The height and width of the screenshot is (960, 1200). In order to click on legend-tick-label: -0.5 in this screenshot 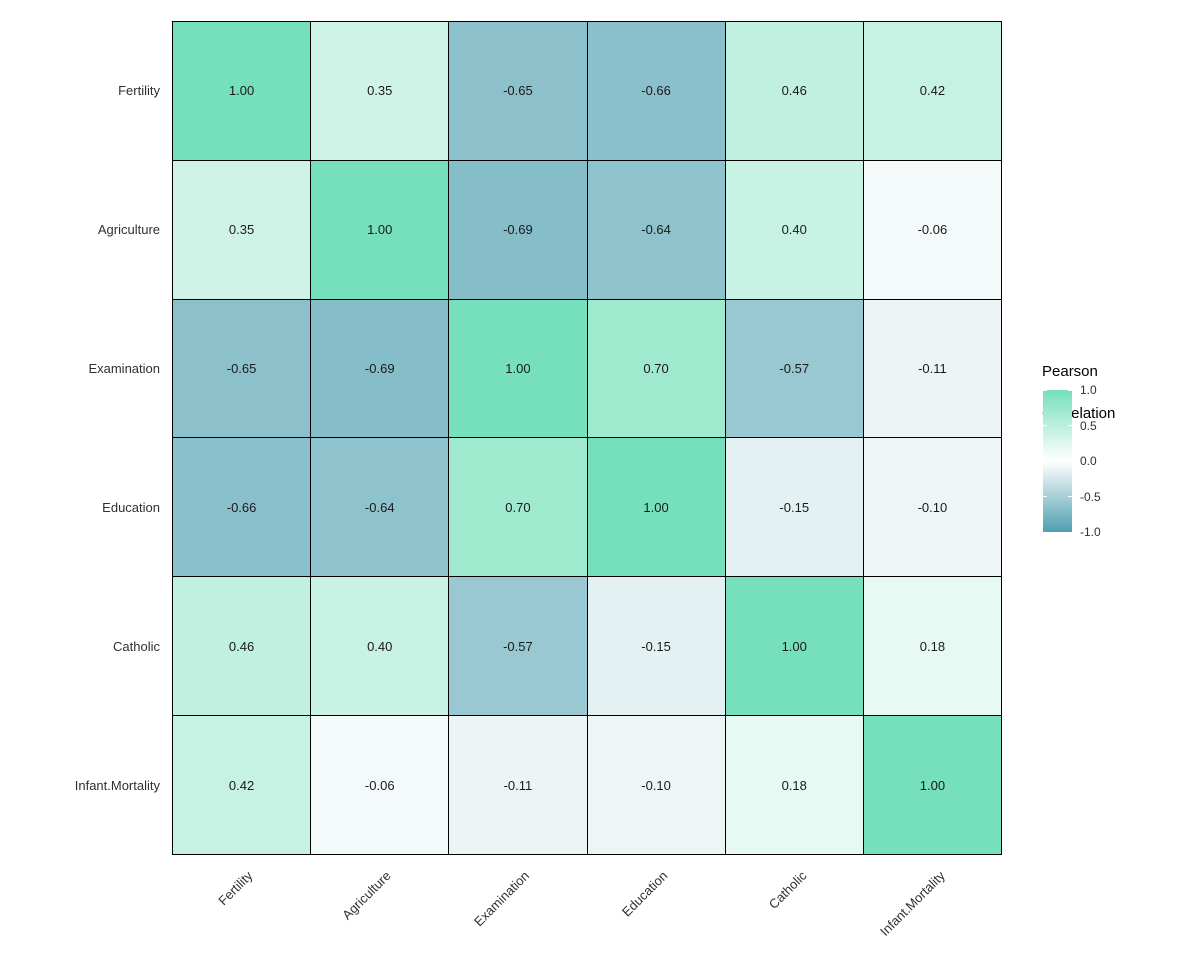, I will do `click(1090, 496)`.